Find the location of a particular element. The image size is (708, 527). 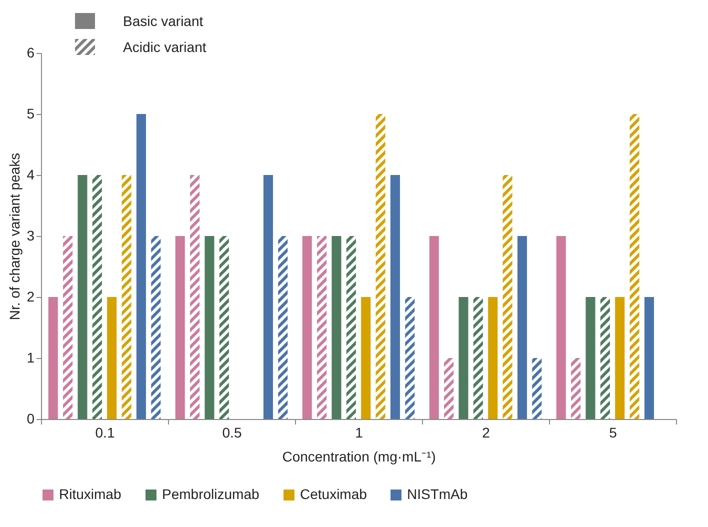

y-tick-label: 2 is located at coordinates (30, 296).